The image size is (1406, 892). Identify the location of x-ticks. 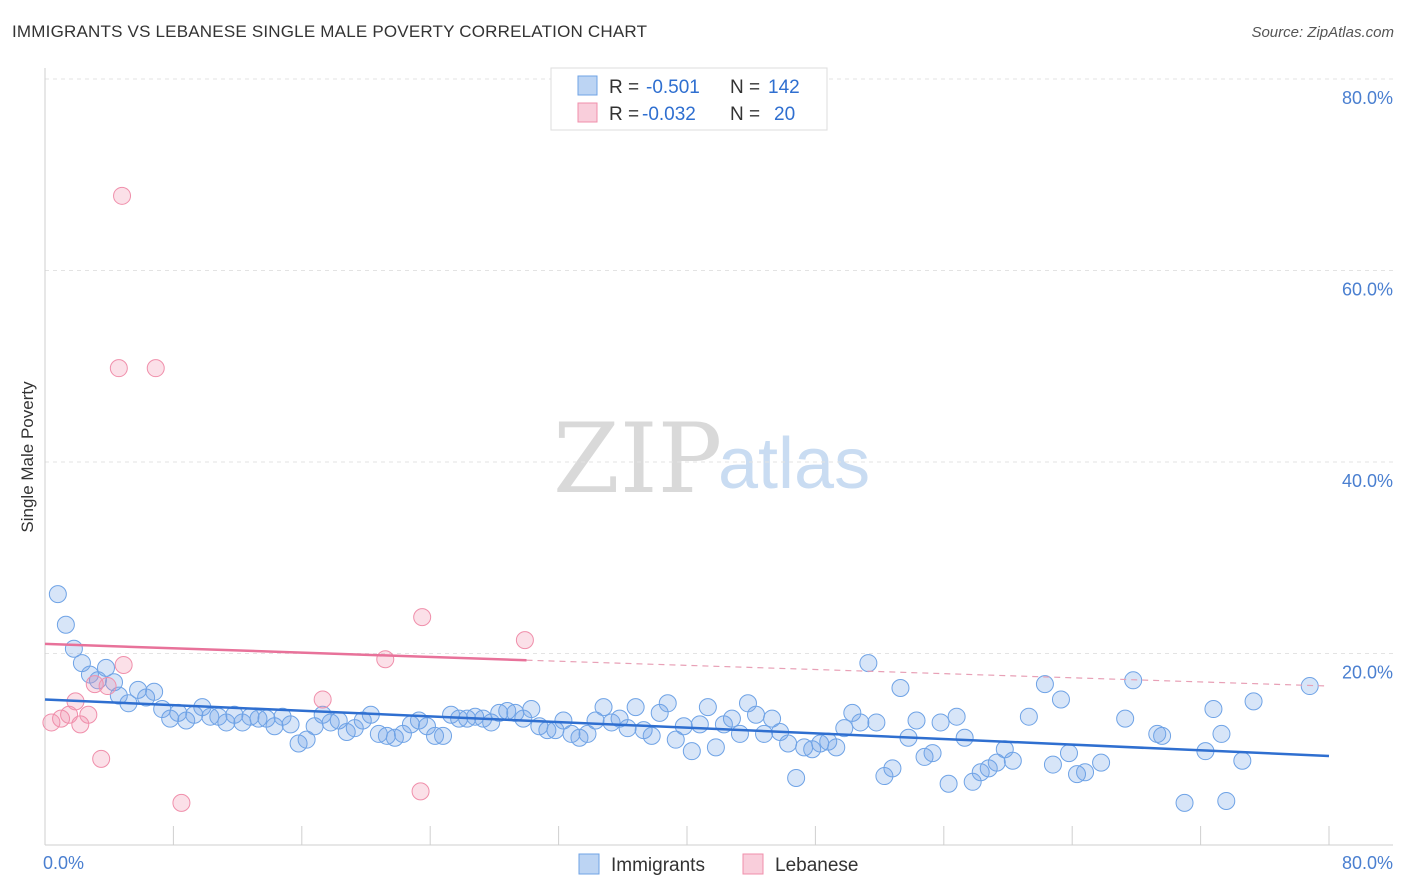
(687, 835).